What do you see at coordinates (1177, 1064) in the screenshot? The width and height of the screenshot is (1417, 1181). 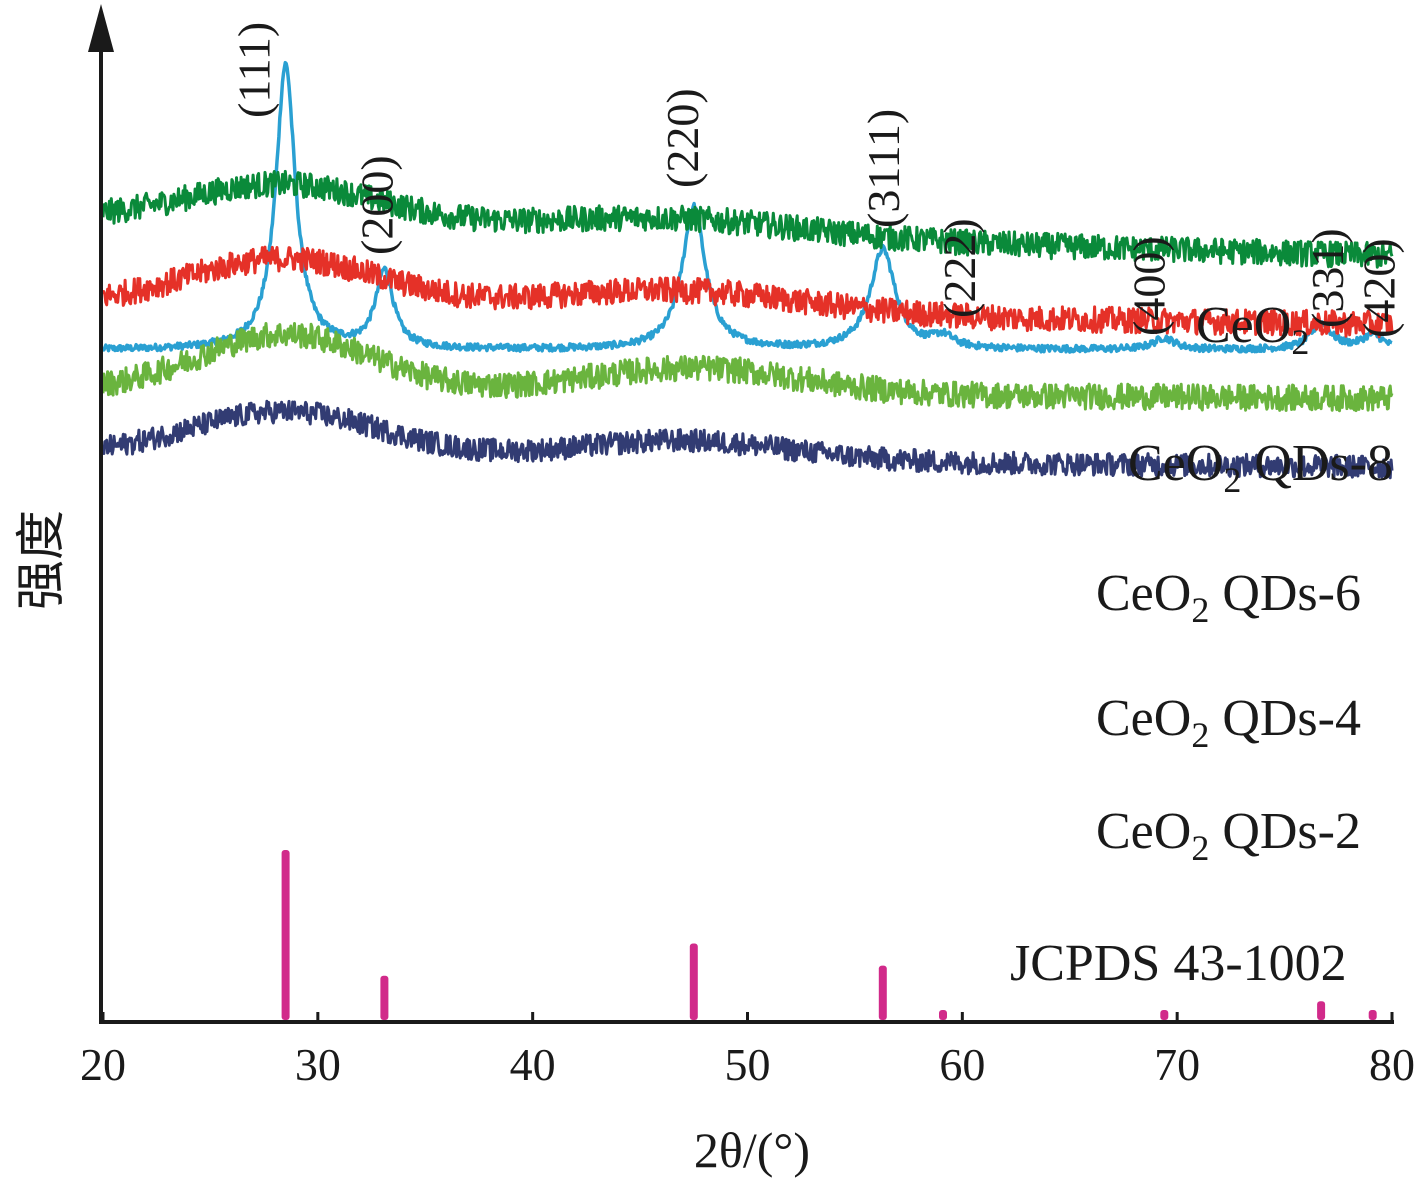 I see `x-tick-label: 70` at bounding box center [1177, 1064].